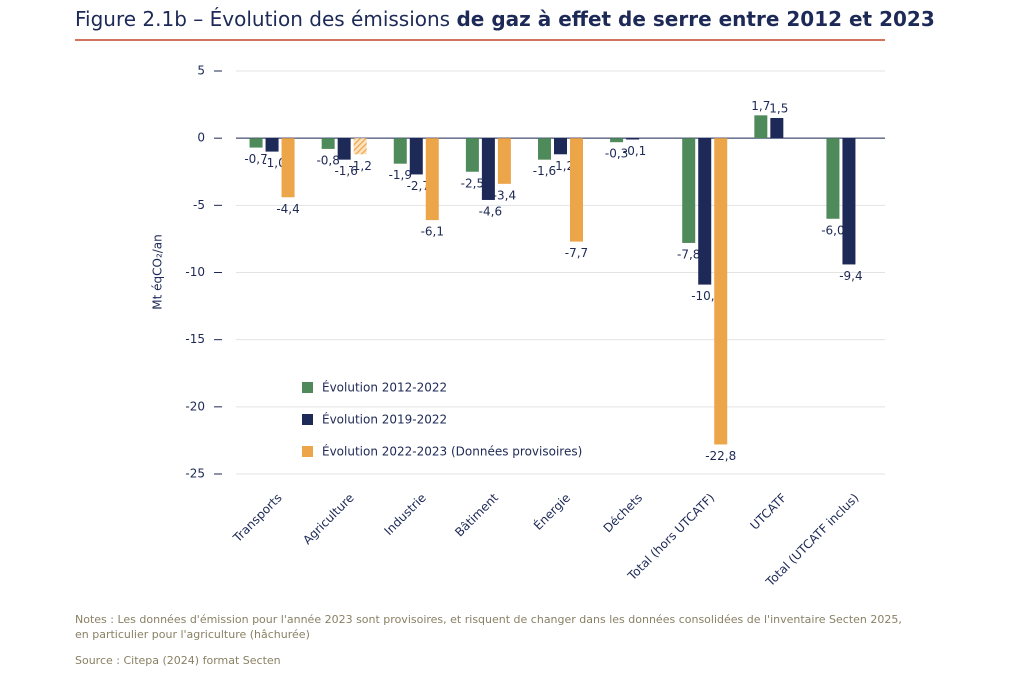 This screenshot has height=683, width=1024. Describe the element at coordinates (418, 186) in the screenshot. I see `value-label: -2,7` at that location.